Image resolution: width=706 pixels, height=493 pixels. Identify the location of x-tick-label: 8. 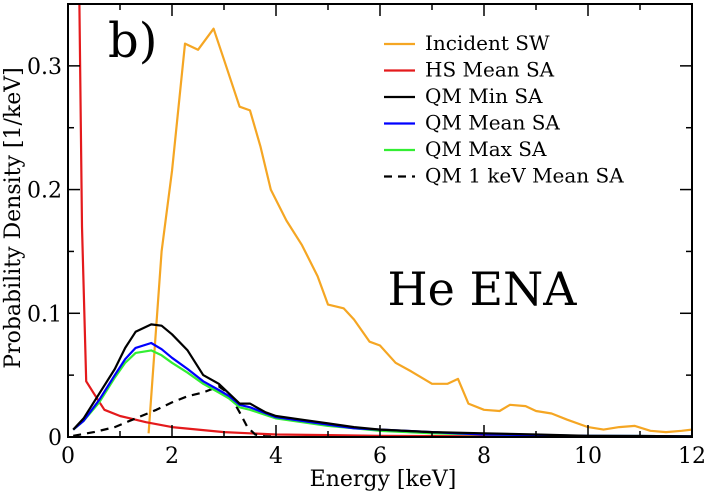
(484, 456).